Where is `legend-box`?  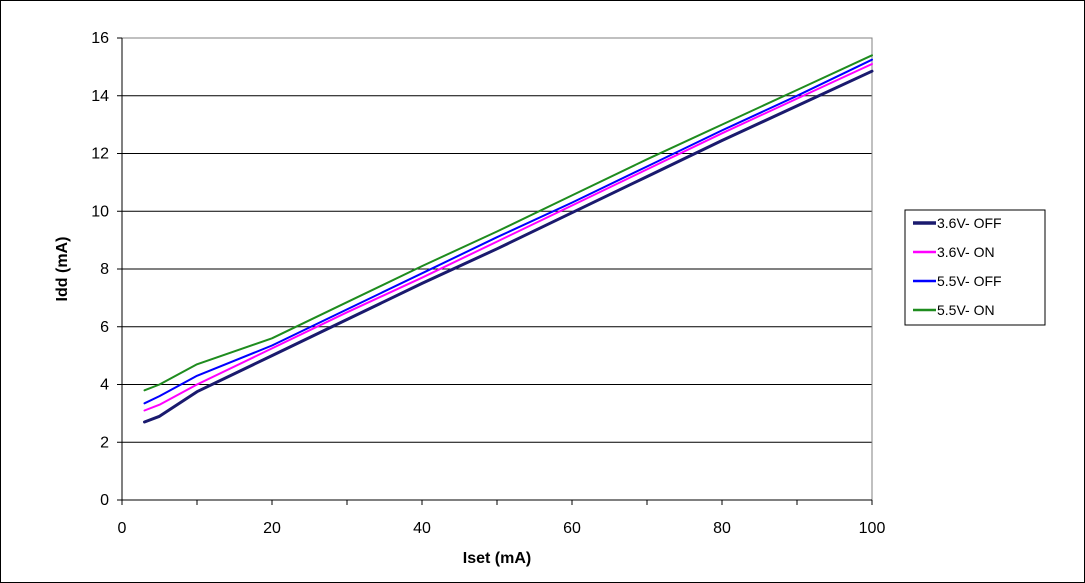
legend-box is located at coordinates (975, 267).